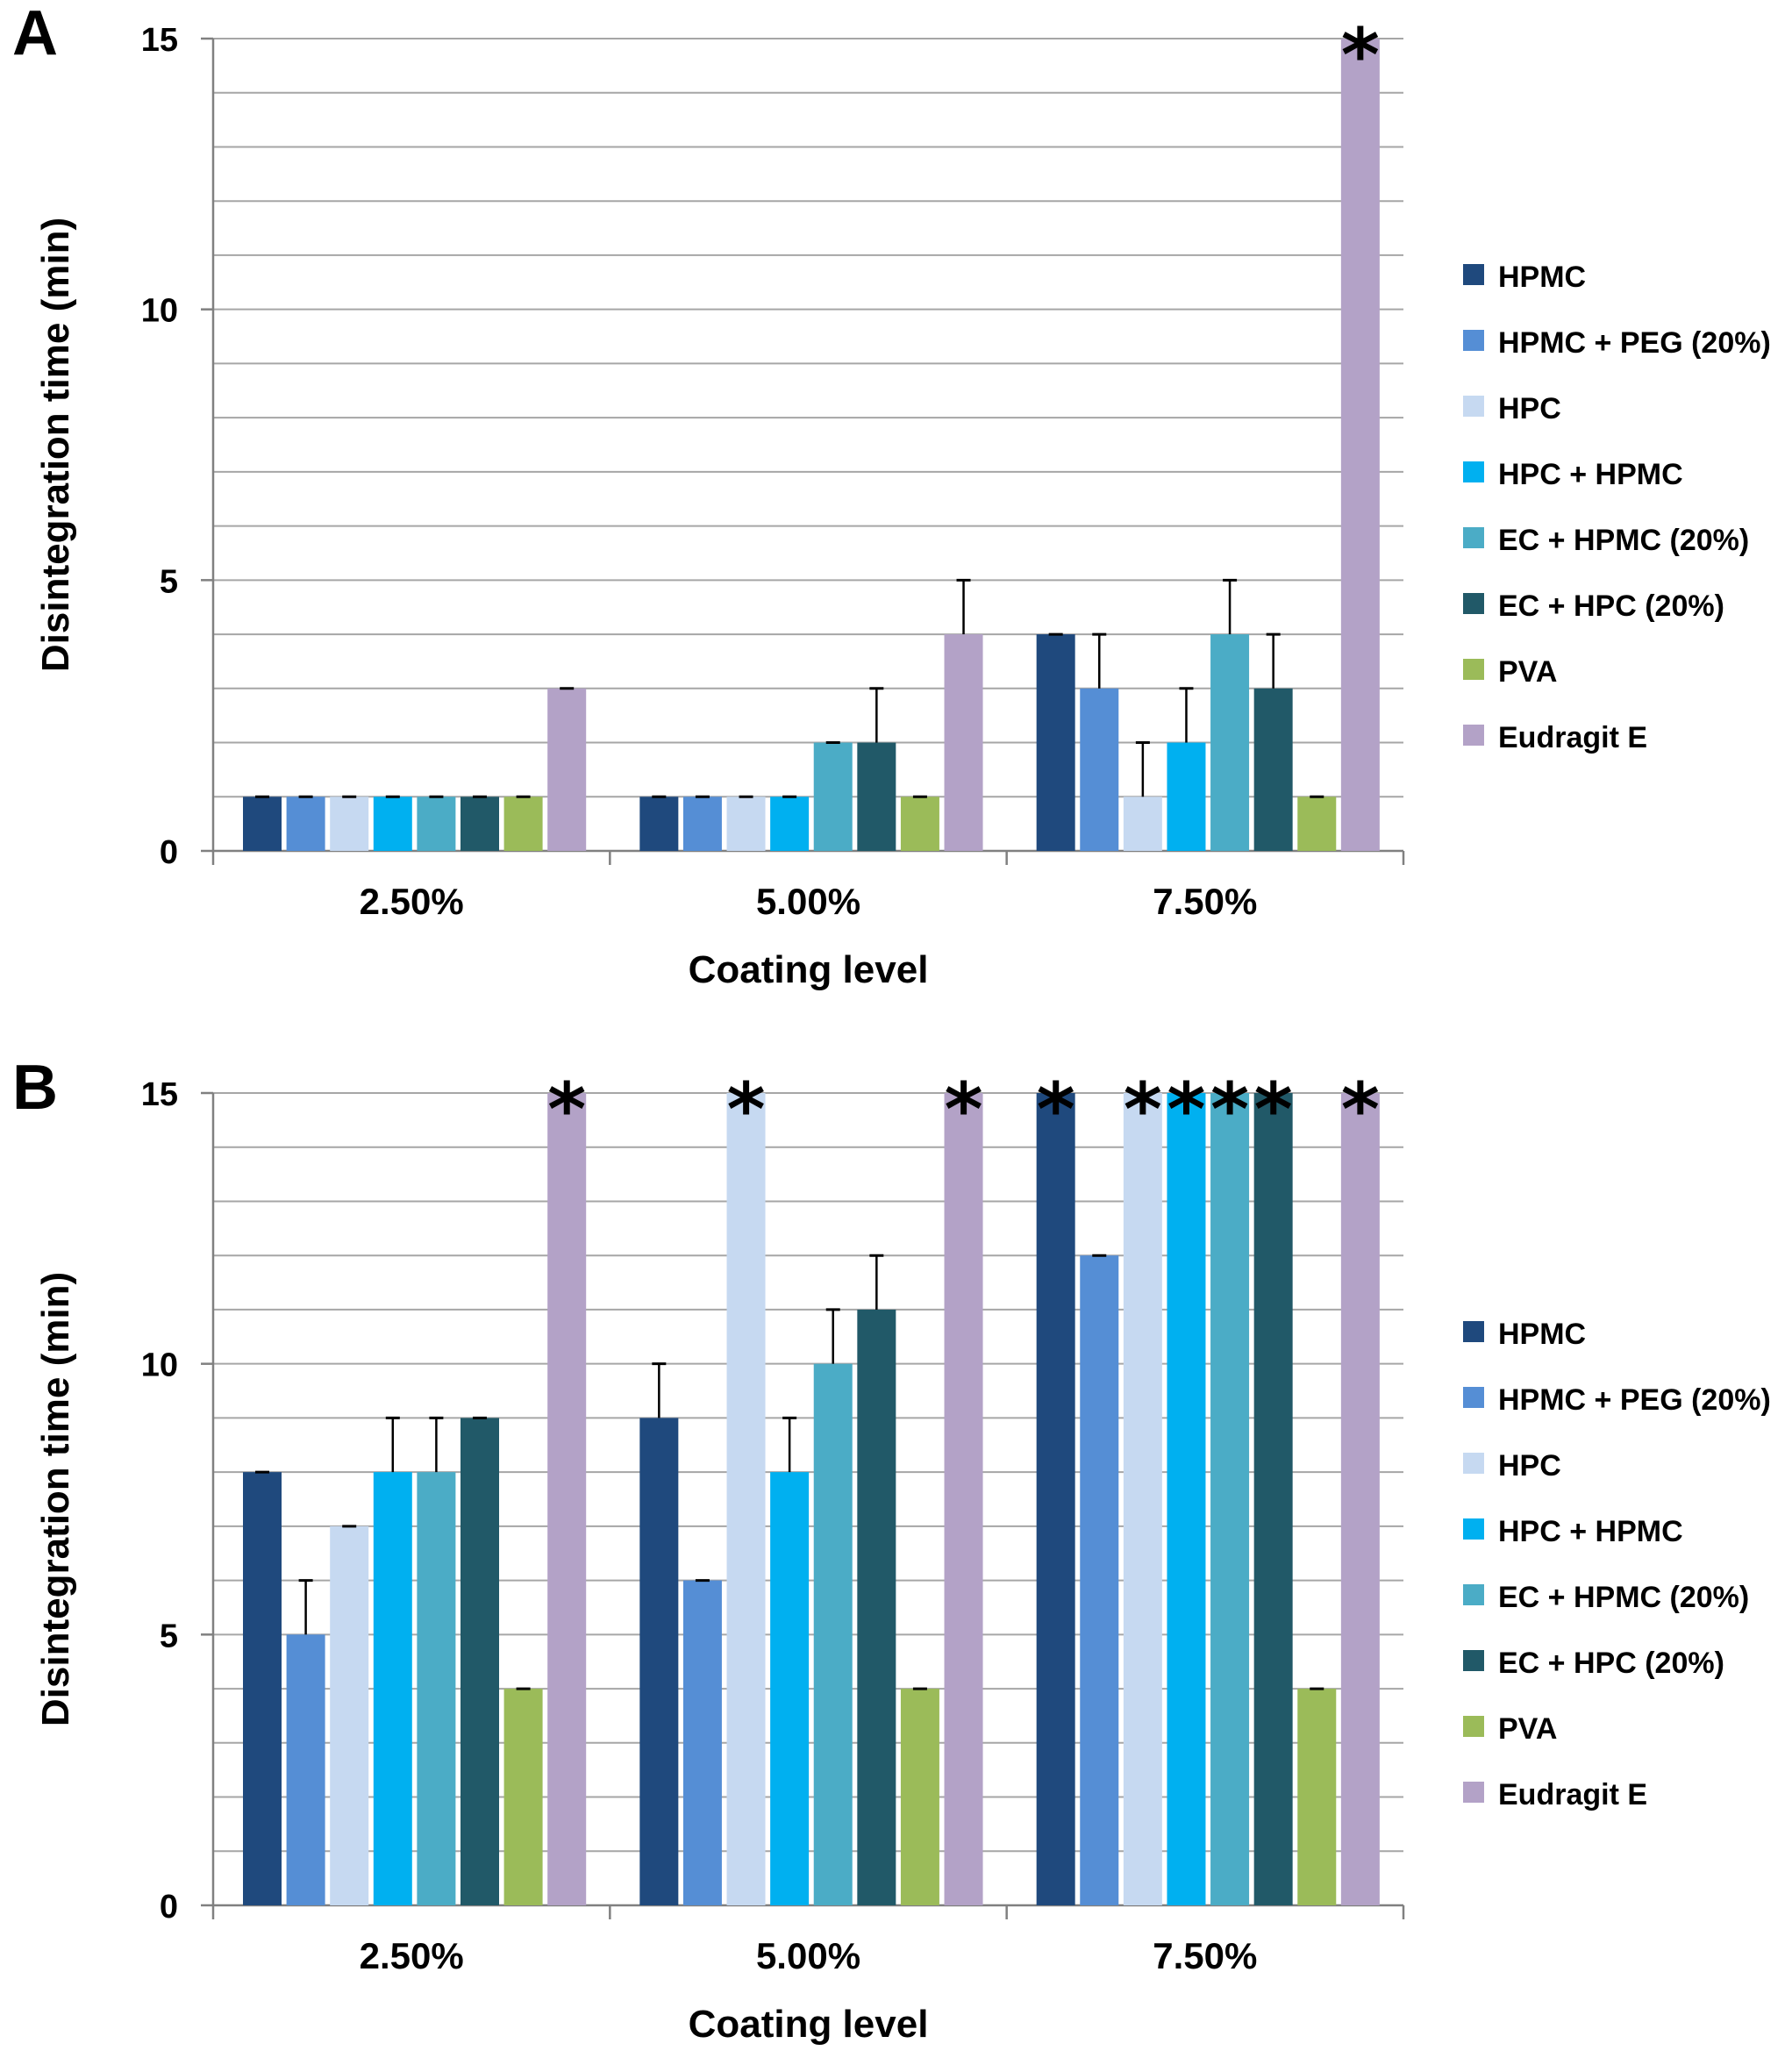 The width and height of the screenshot is (1792, 2072). Describe the element at coordinates (169, 582) in the screenshot. I see `y-tick-label: 5` at that location.